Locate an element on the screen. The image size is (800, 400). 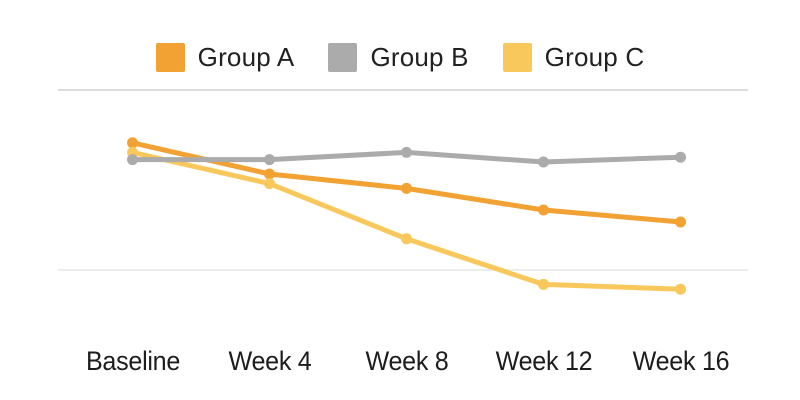
legend-item-group-c: Group C is located at coordinates (573, 57).